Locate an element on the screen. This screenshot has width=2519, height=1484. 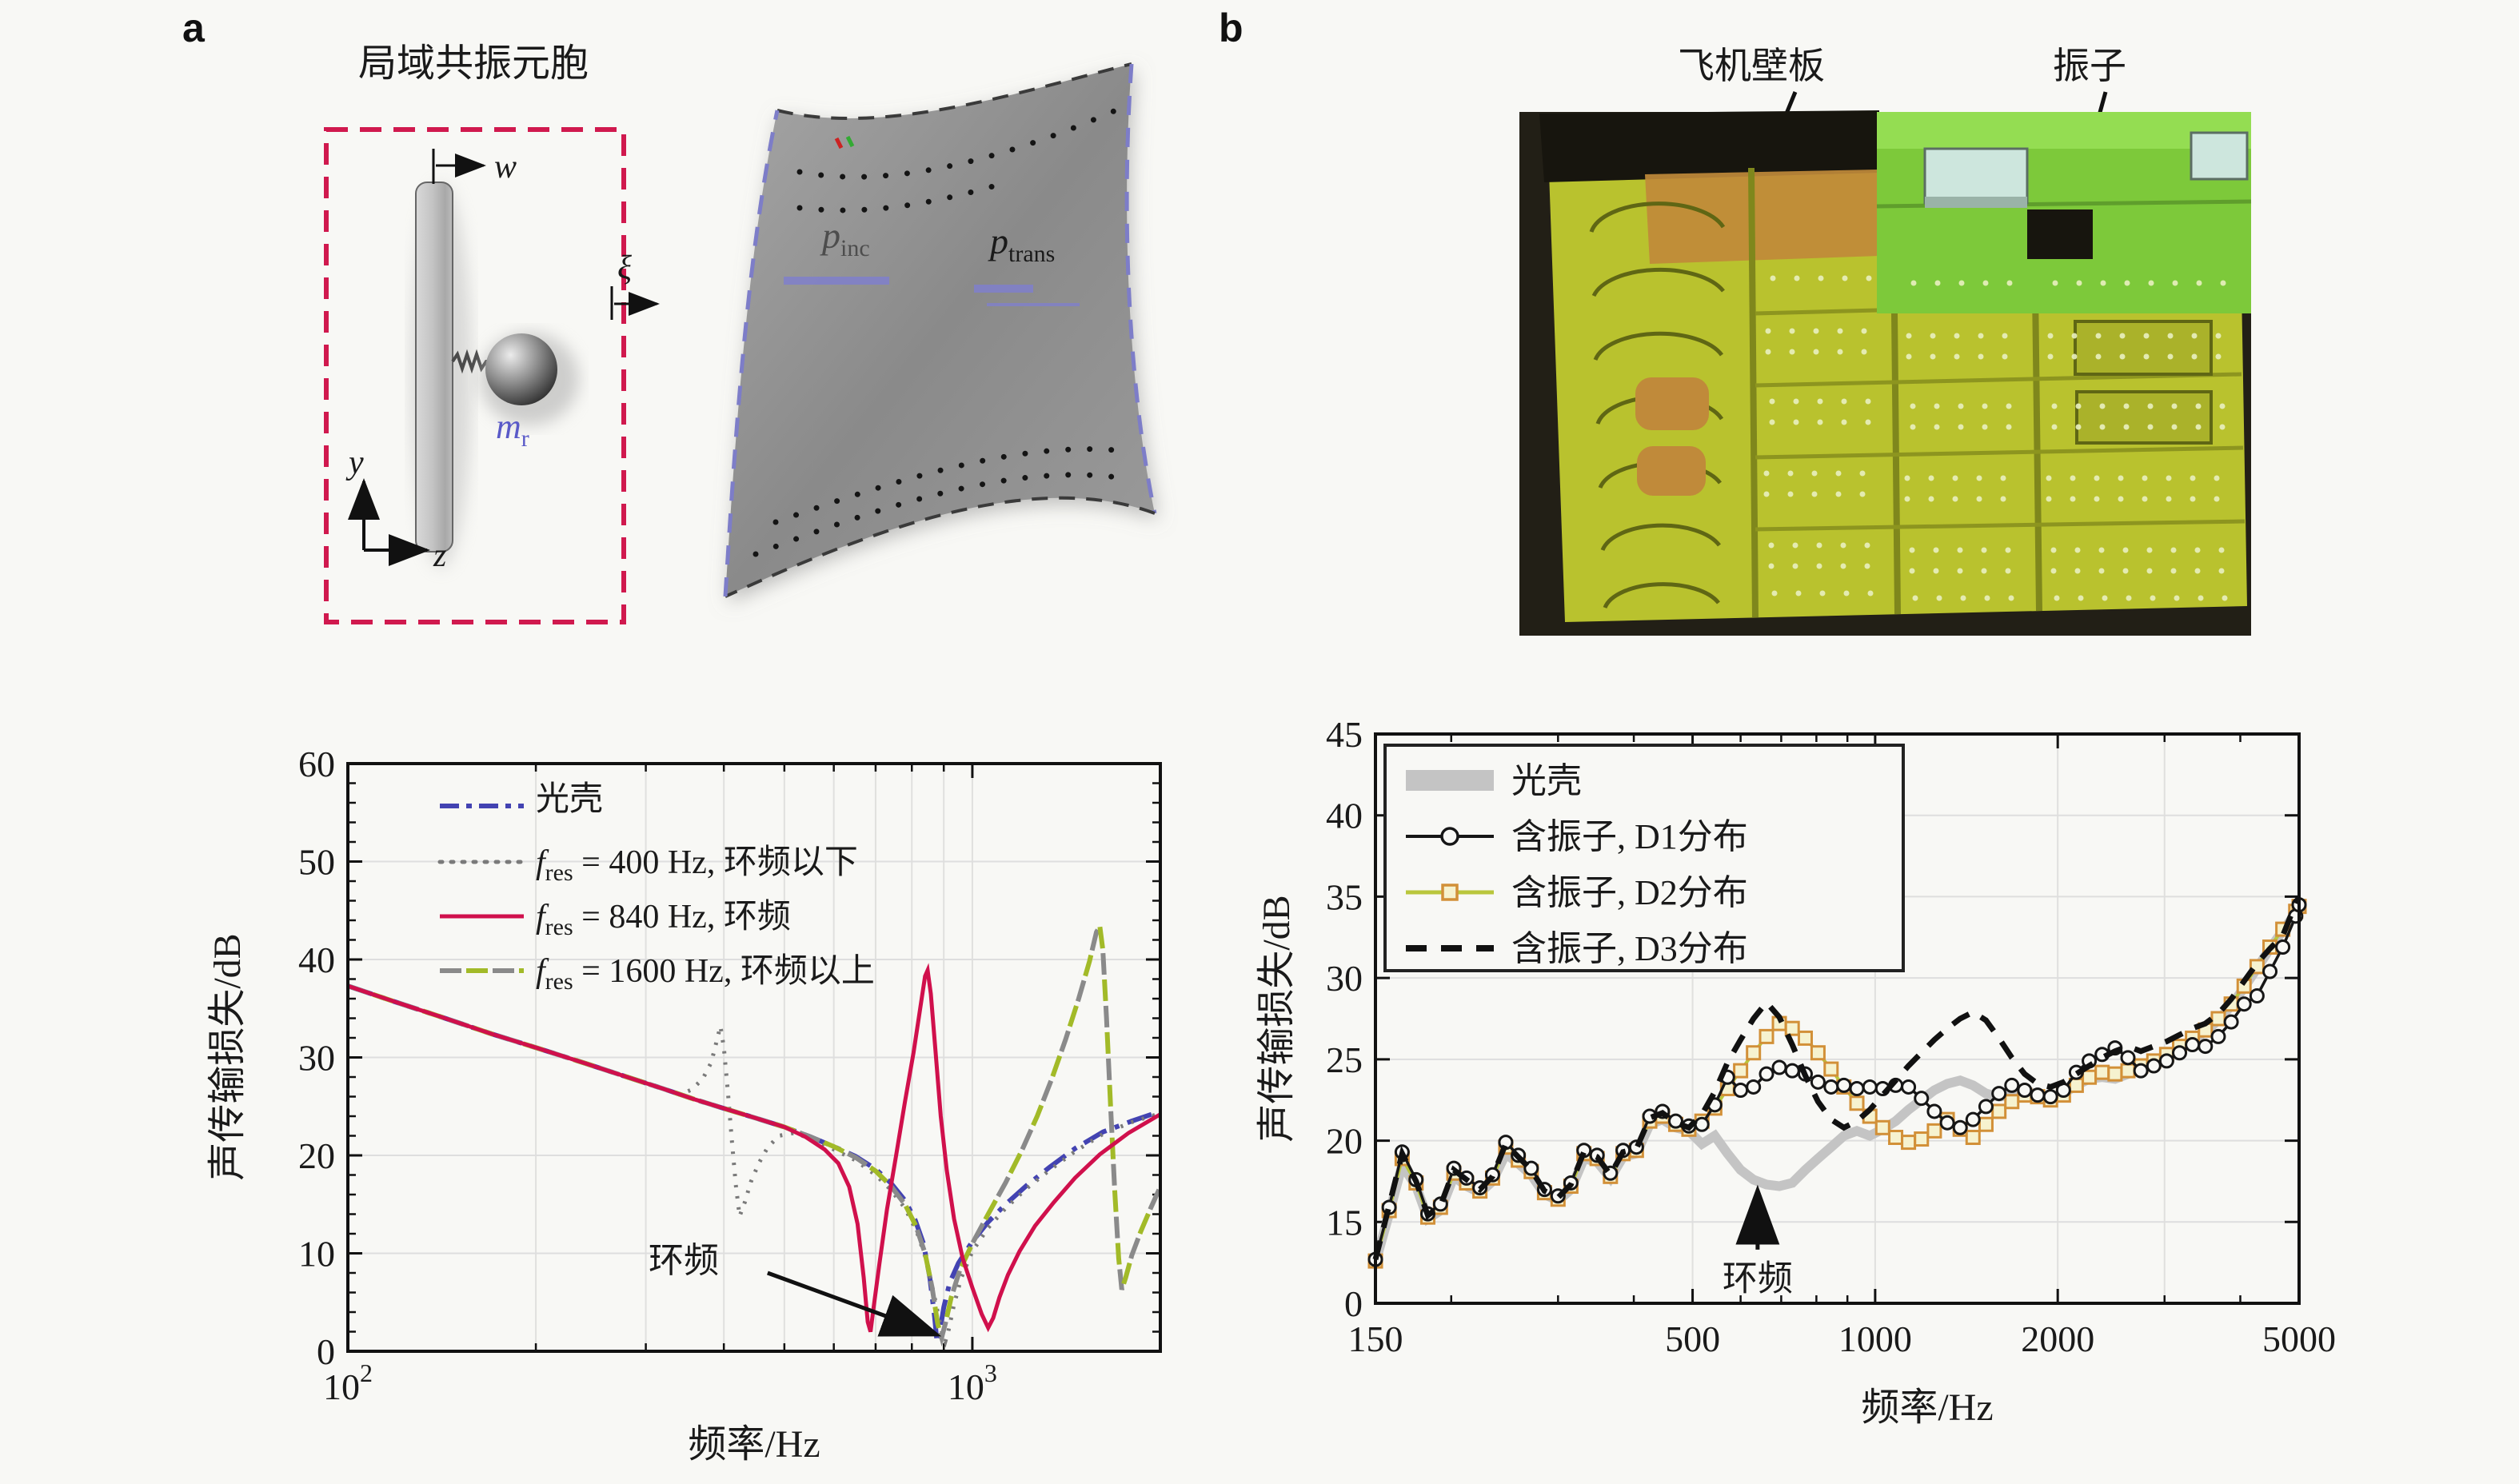
y-tick-label: 15 is located at coordinates (1344, 1222).